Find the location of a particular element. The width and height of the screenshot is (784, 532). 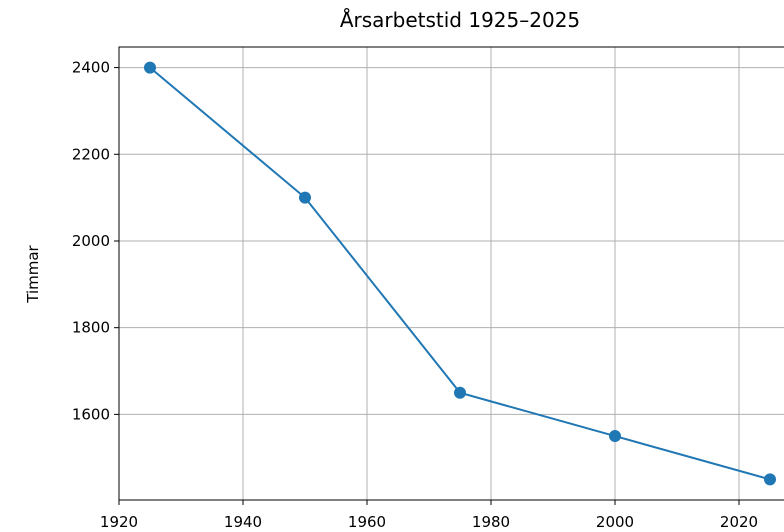

y-tick-label: 2400 is located at coordinates (91, 68).